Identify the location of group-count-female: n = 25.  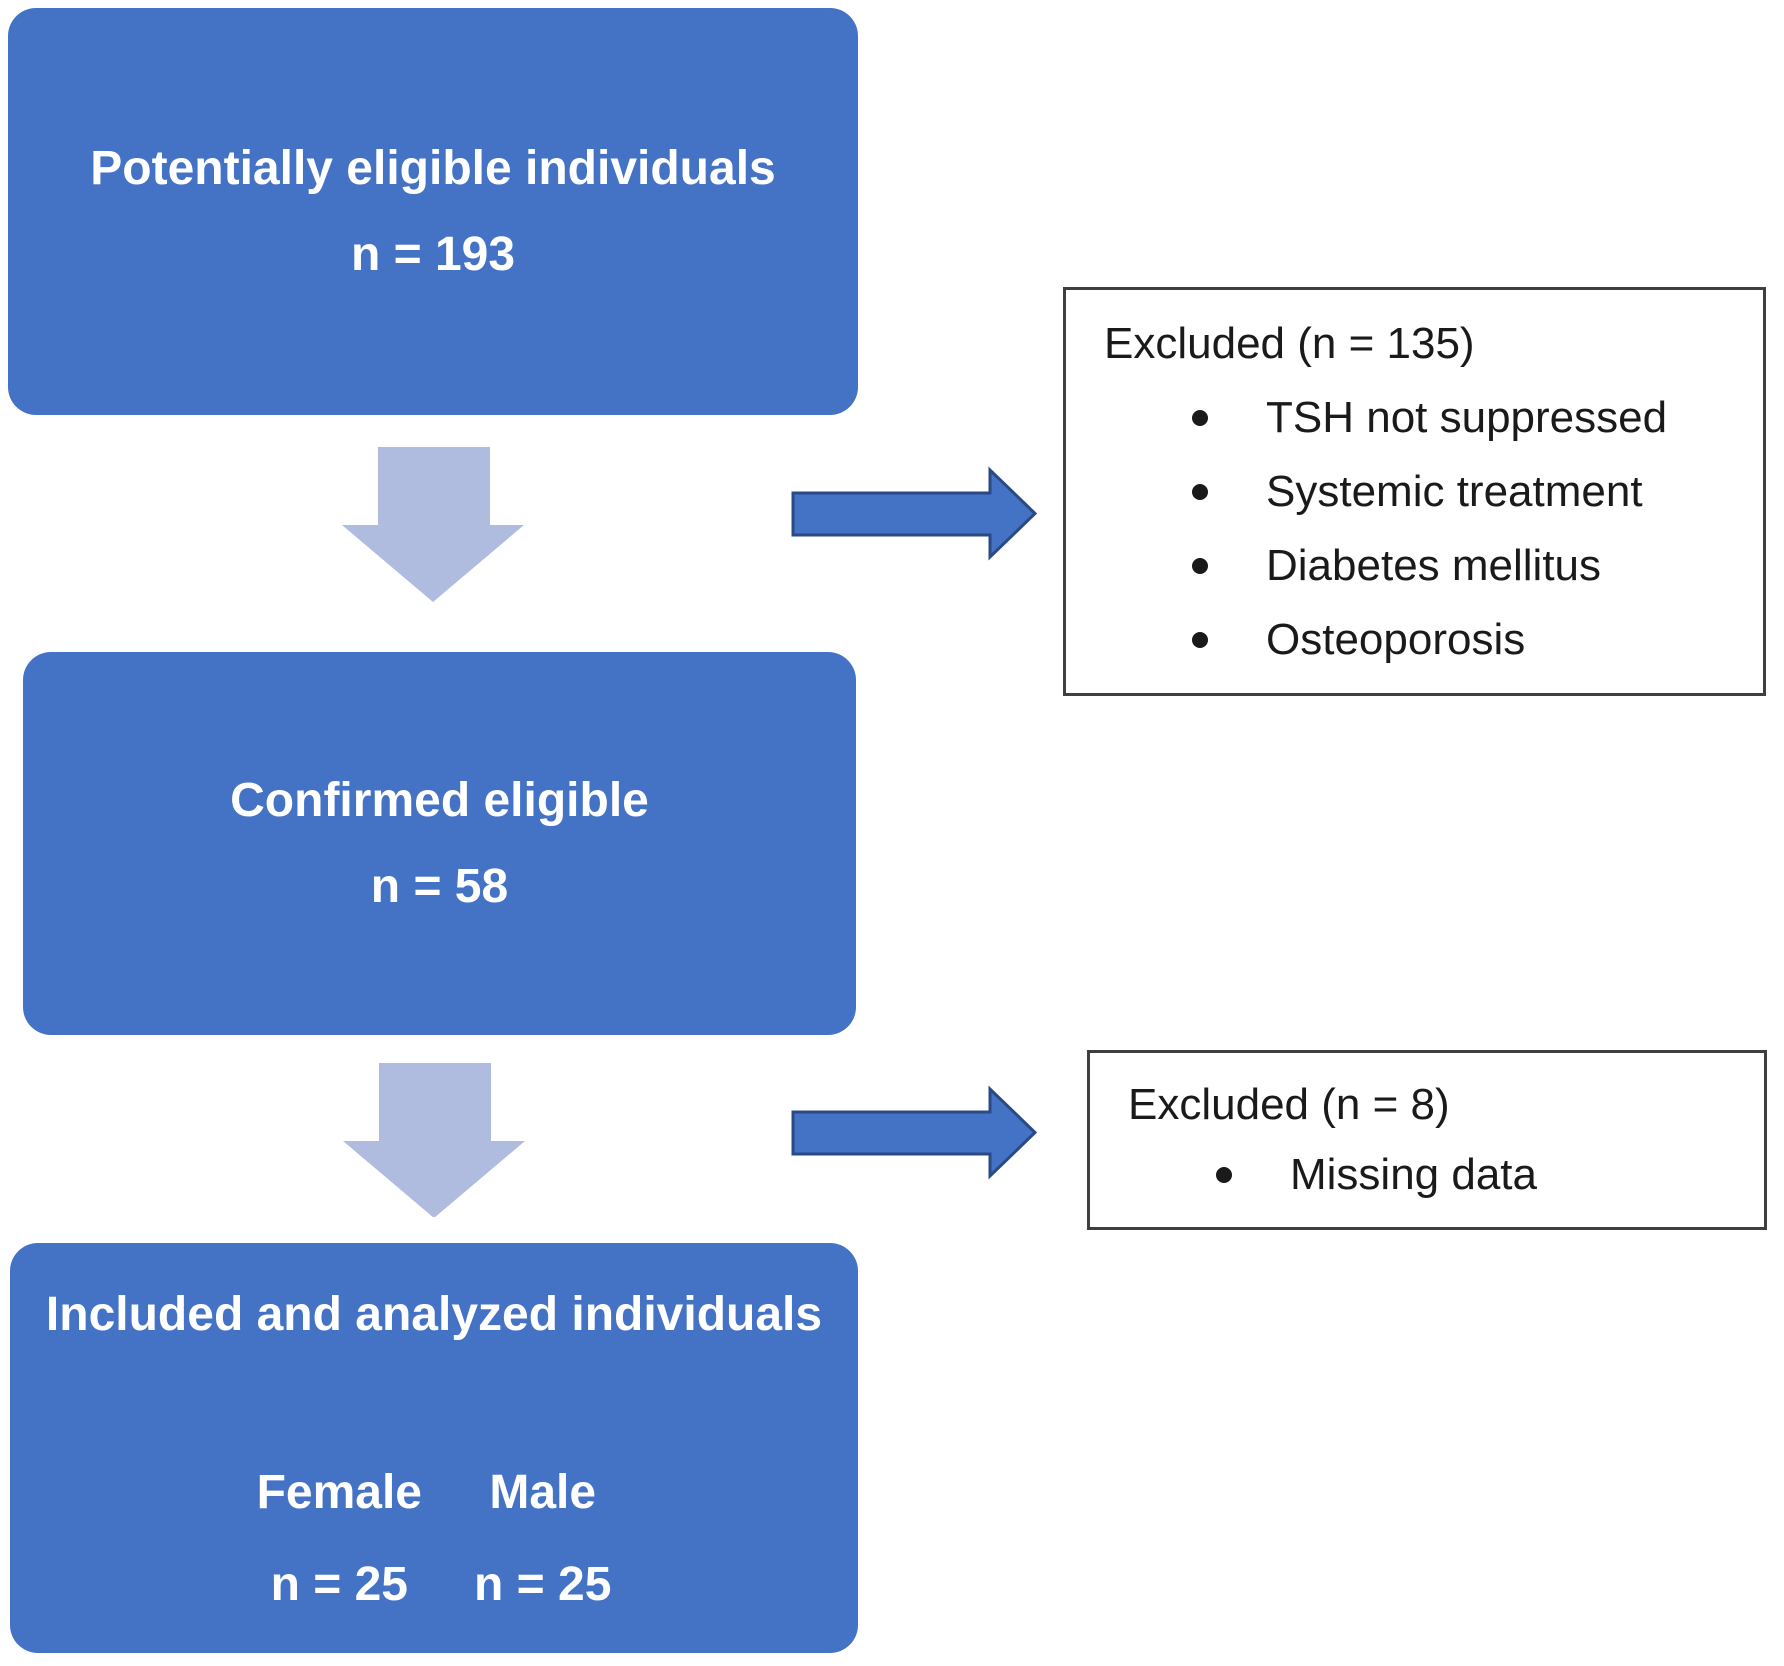
(339, 1584).